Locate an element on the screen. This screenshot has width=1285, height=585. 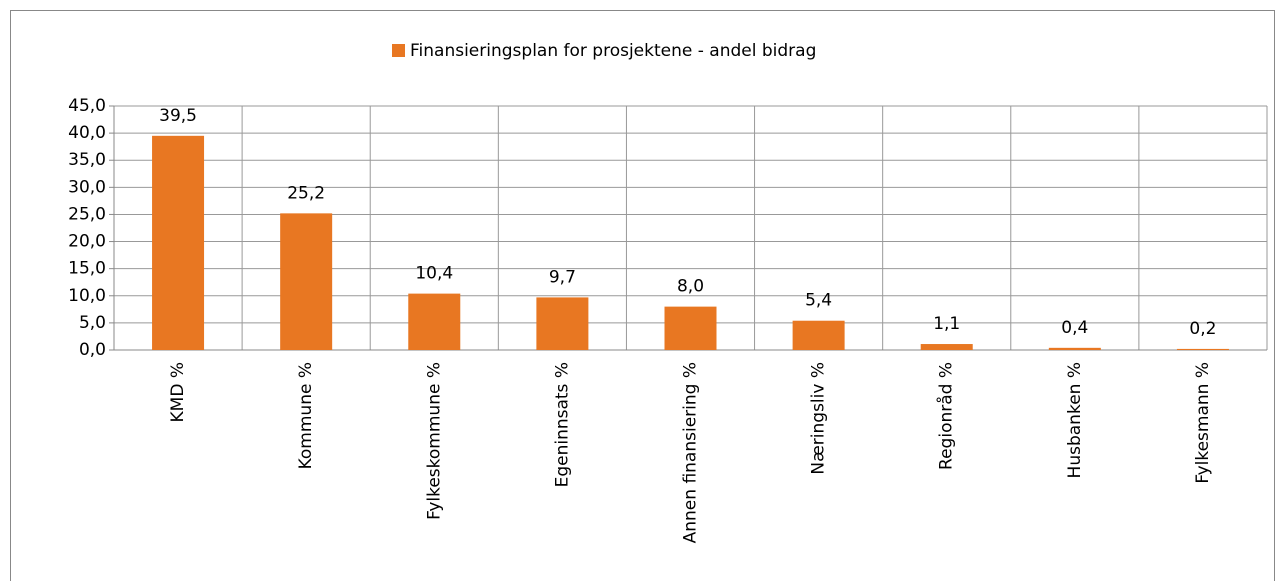
y-tick-label: 25,0 is located at coordinates (87, 214).